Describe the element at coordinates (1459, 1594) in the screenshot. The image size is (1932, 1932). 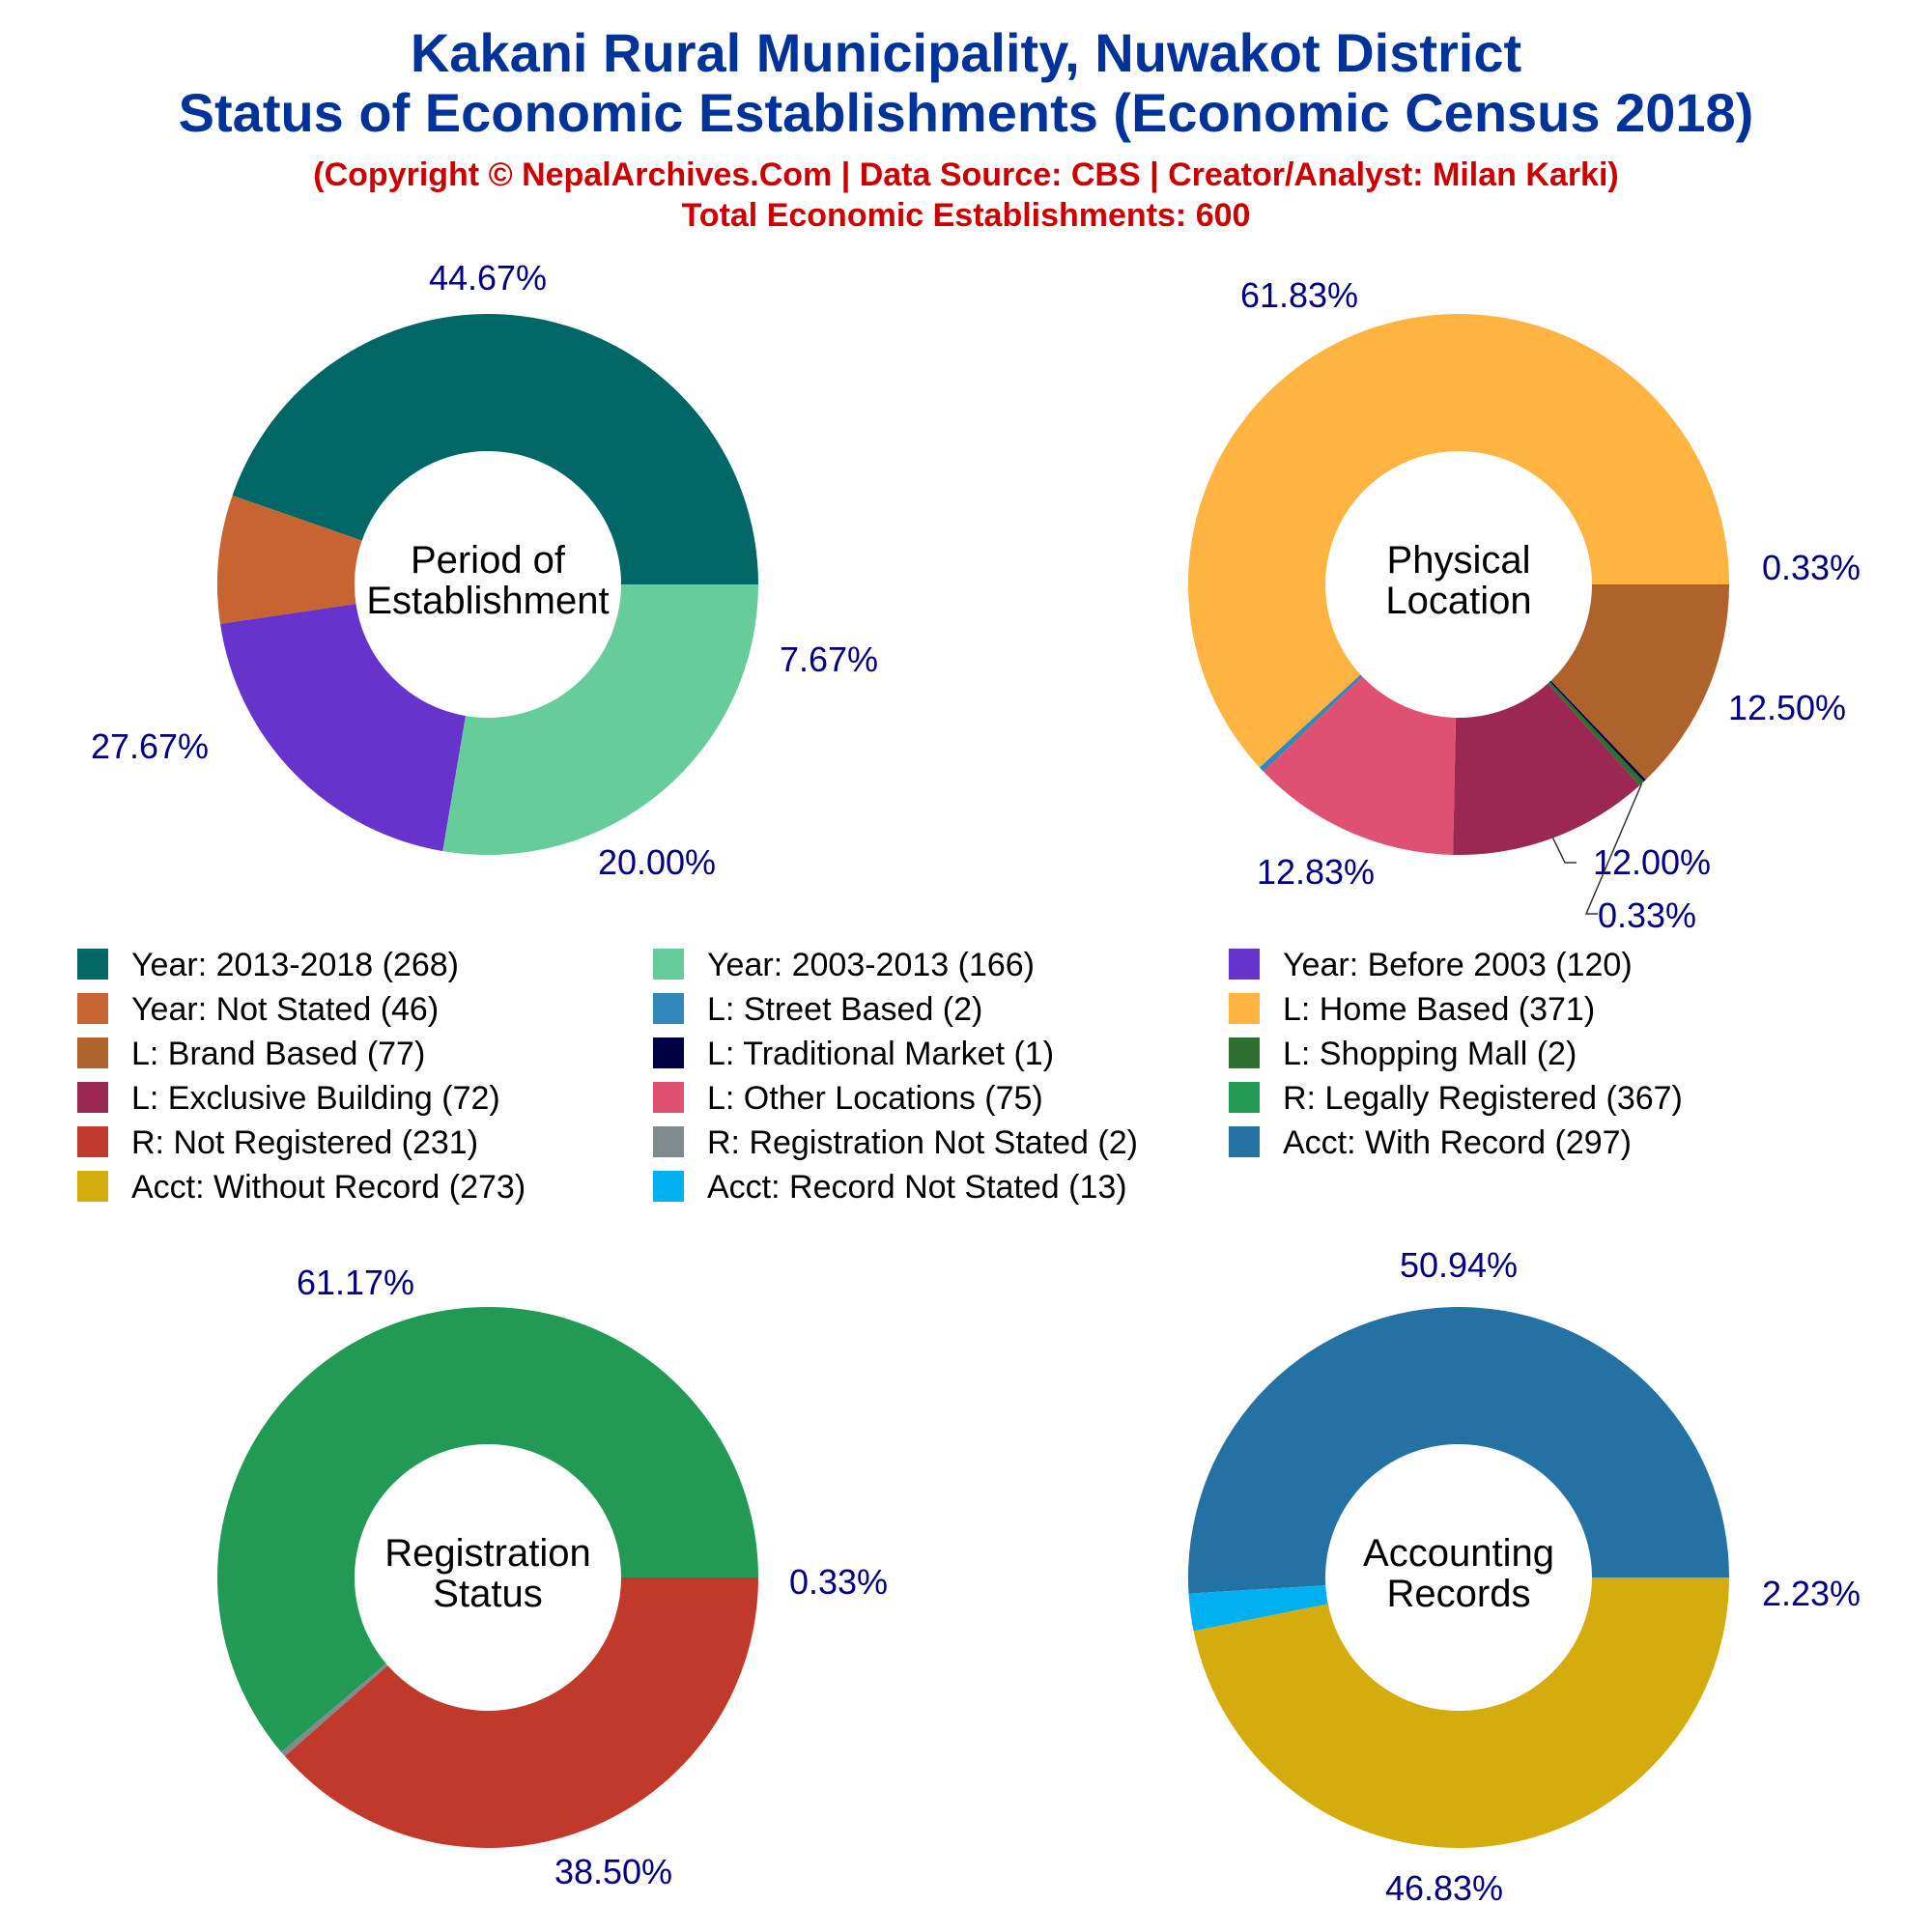
I see `center-label: Records` at that location.